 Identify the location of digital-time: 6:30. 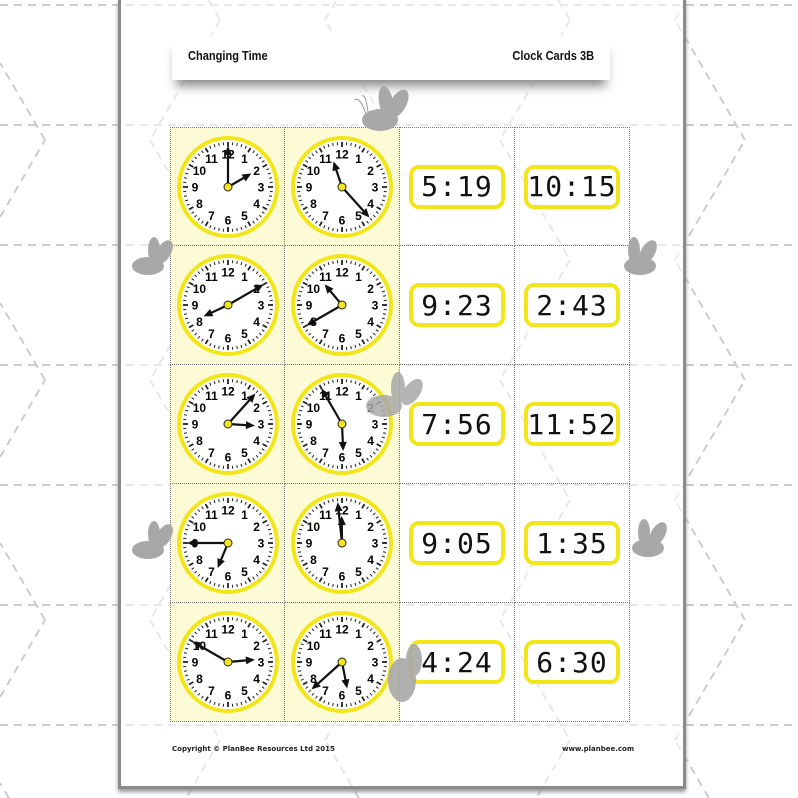
(572, 662).